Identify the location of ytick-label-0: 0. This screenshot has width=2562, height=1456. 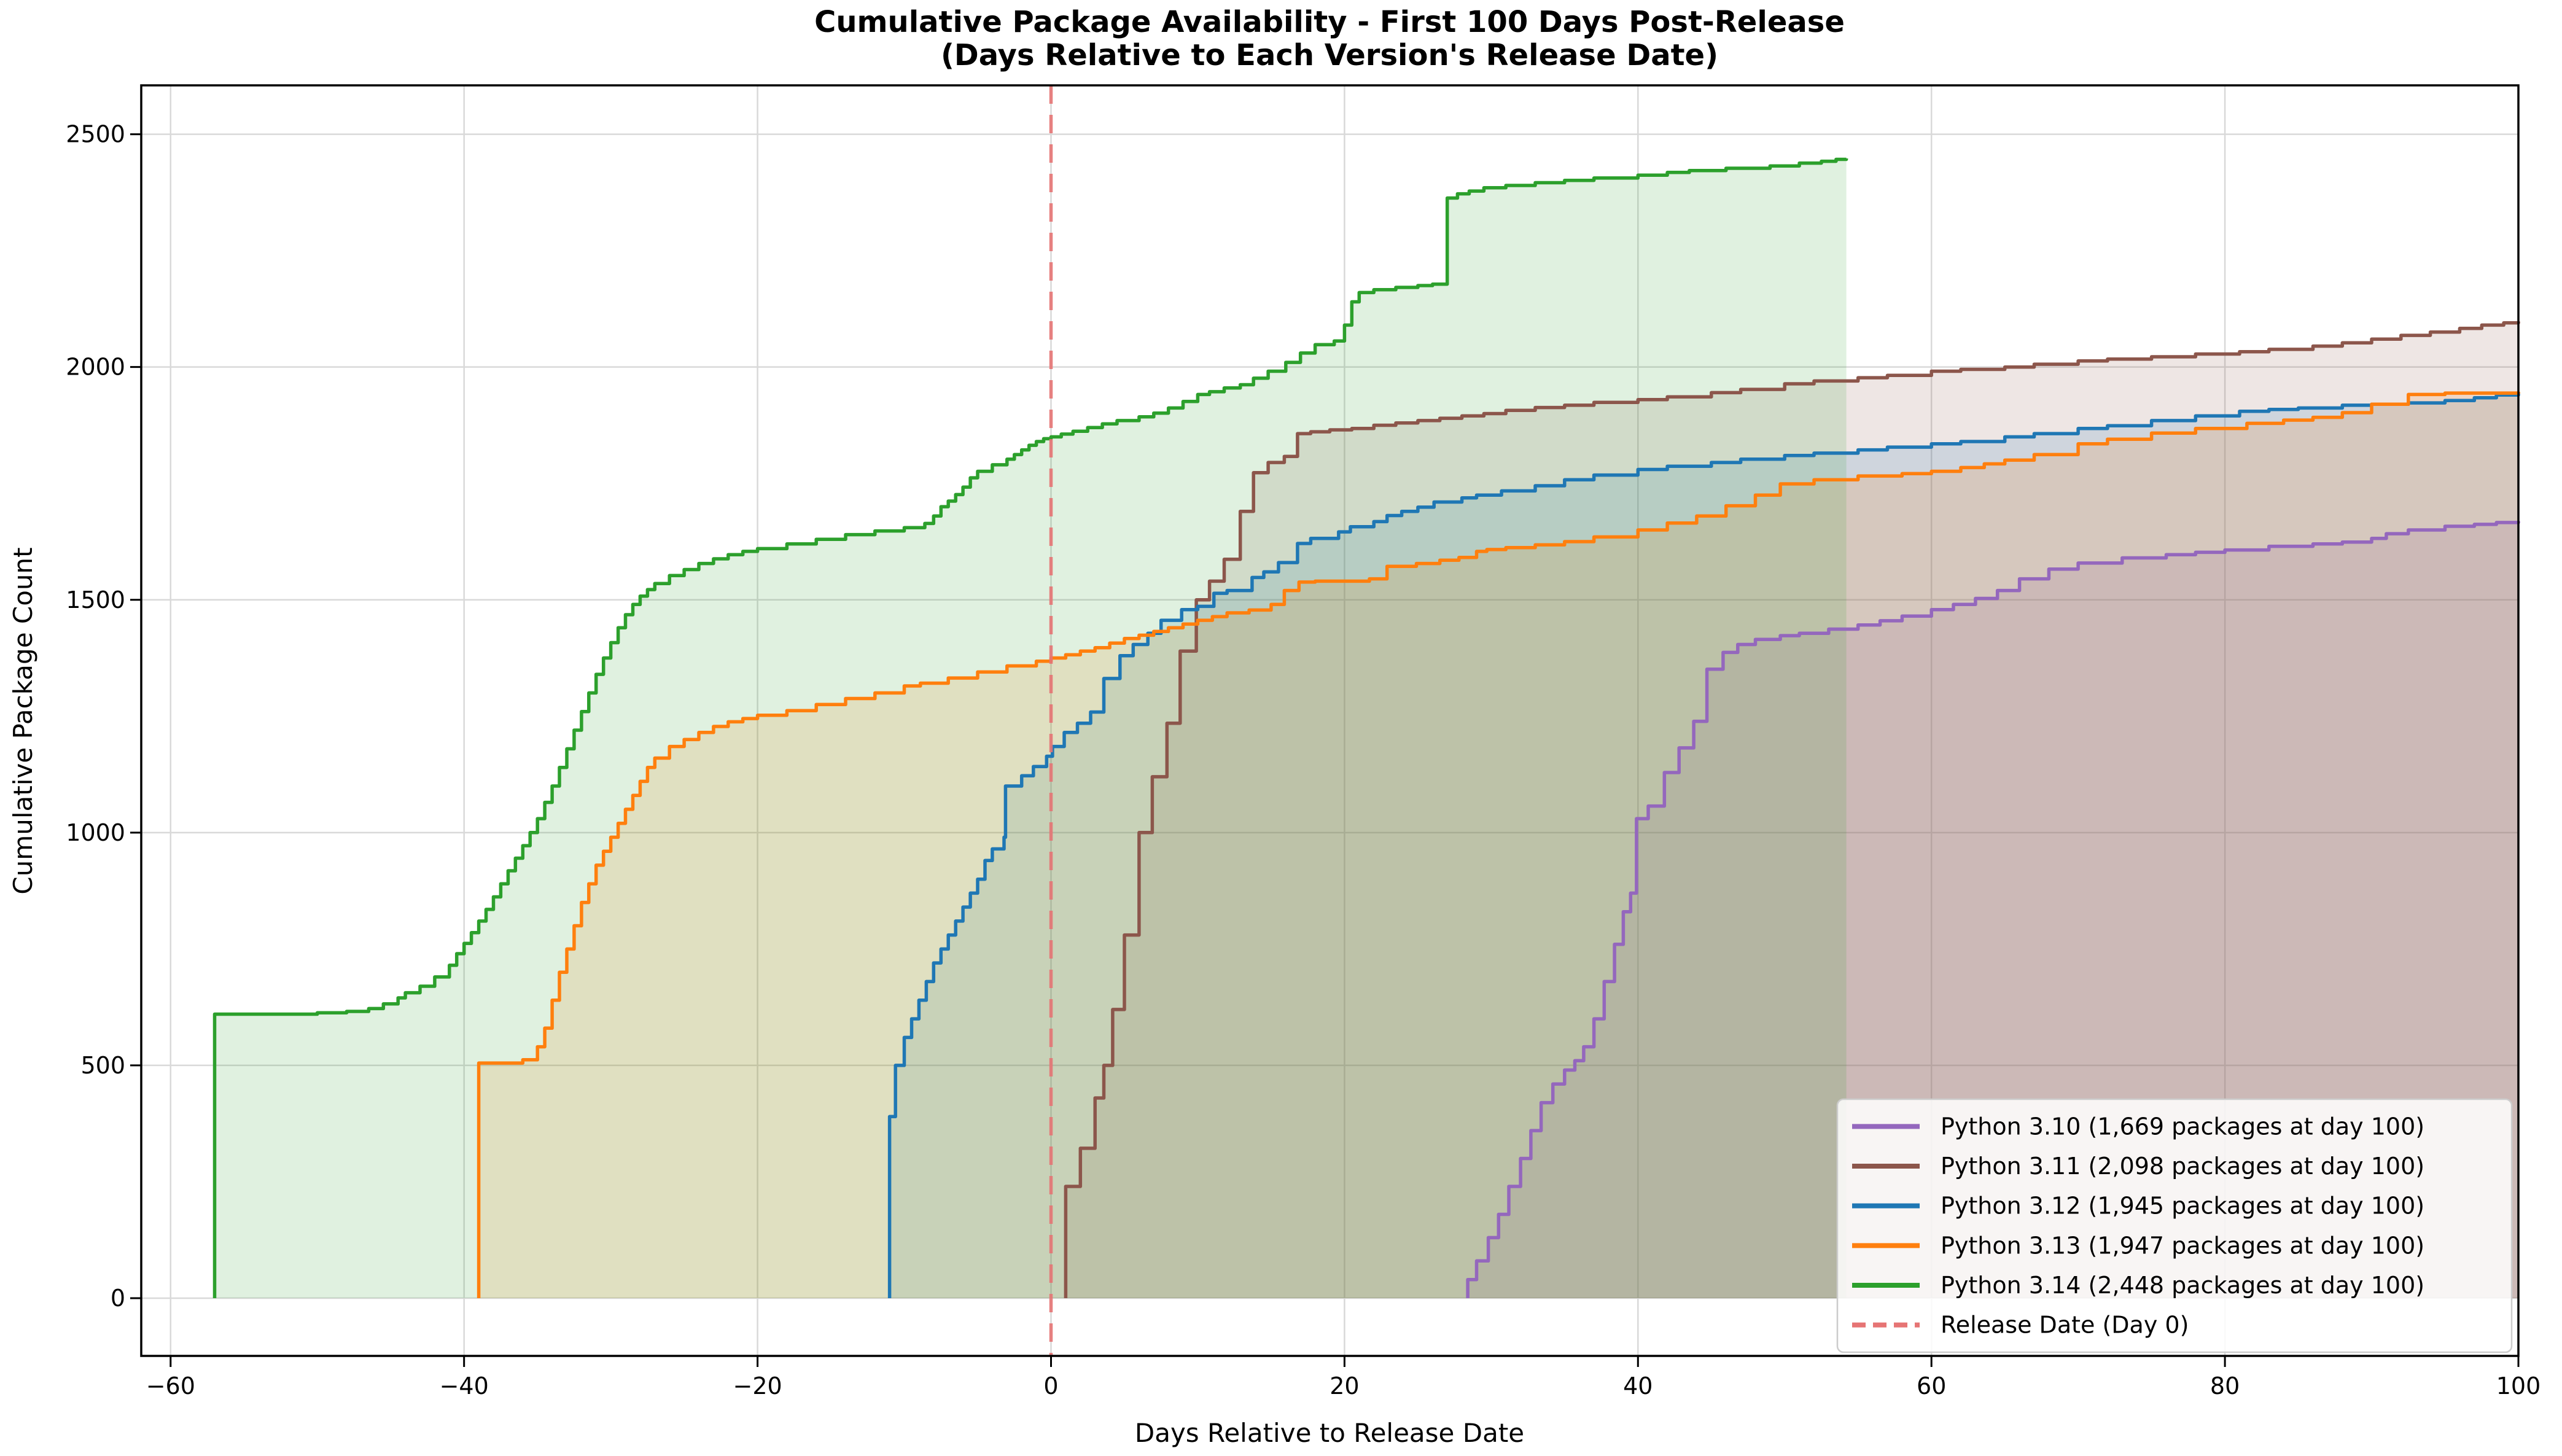
(118, 1298).